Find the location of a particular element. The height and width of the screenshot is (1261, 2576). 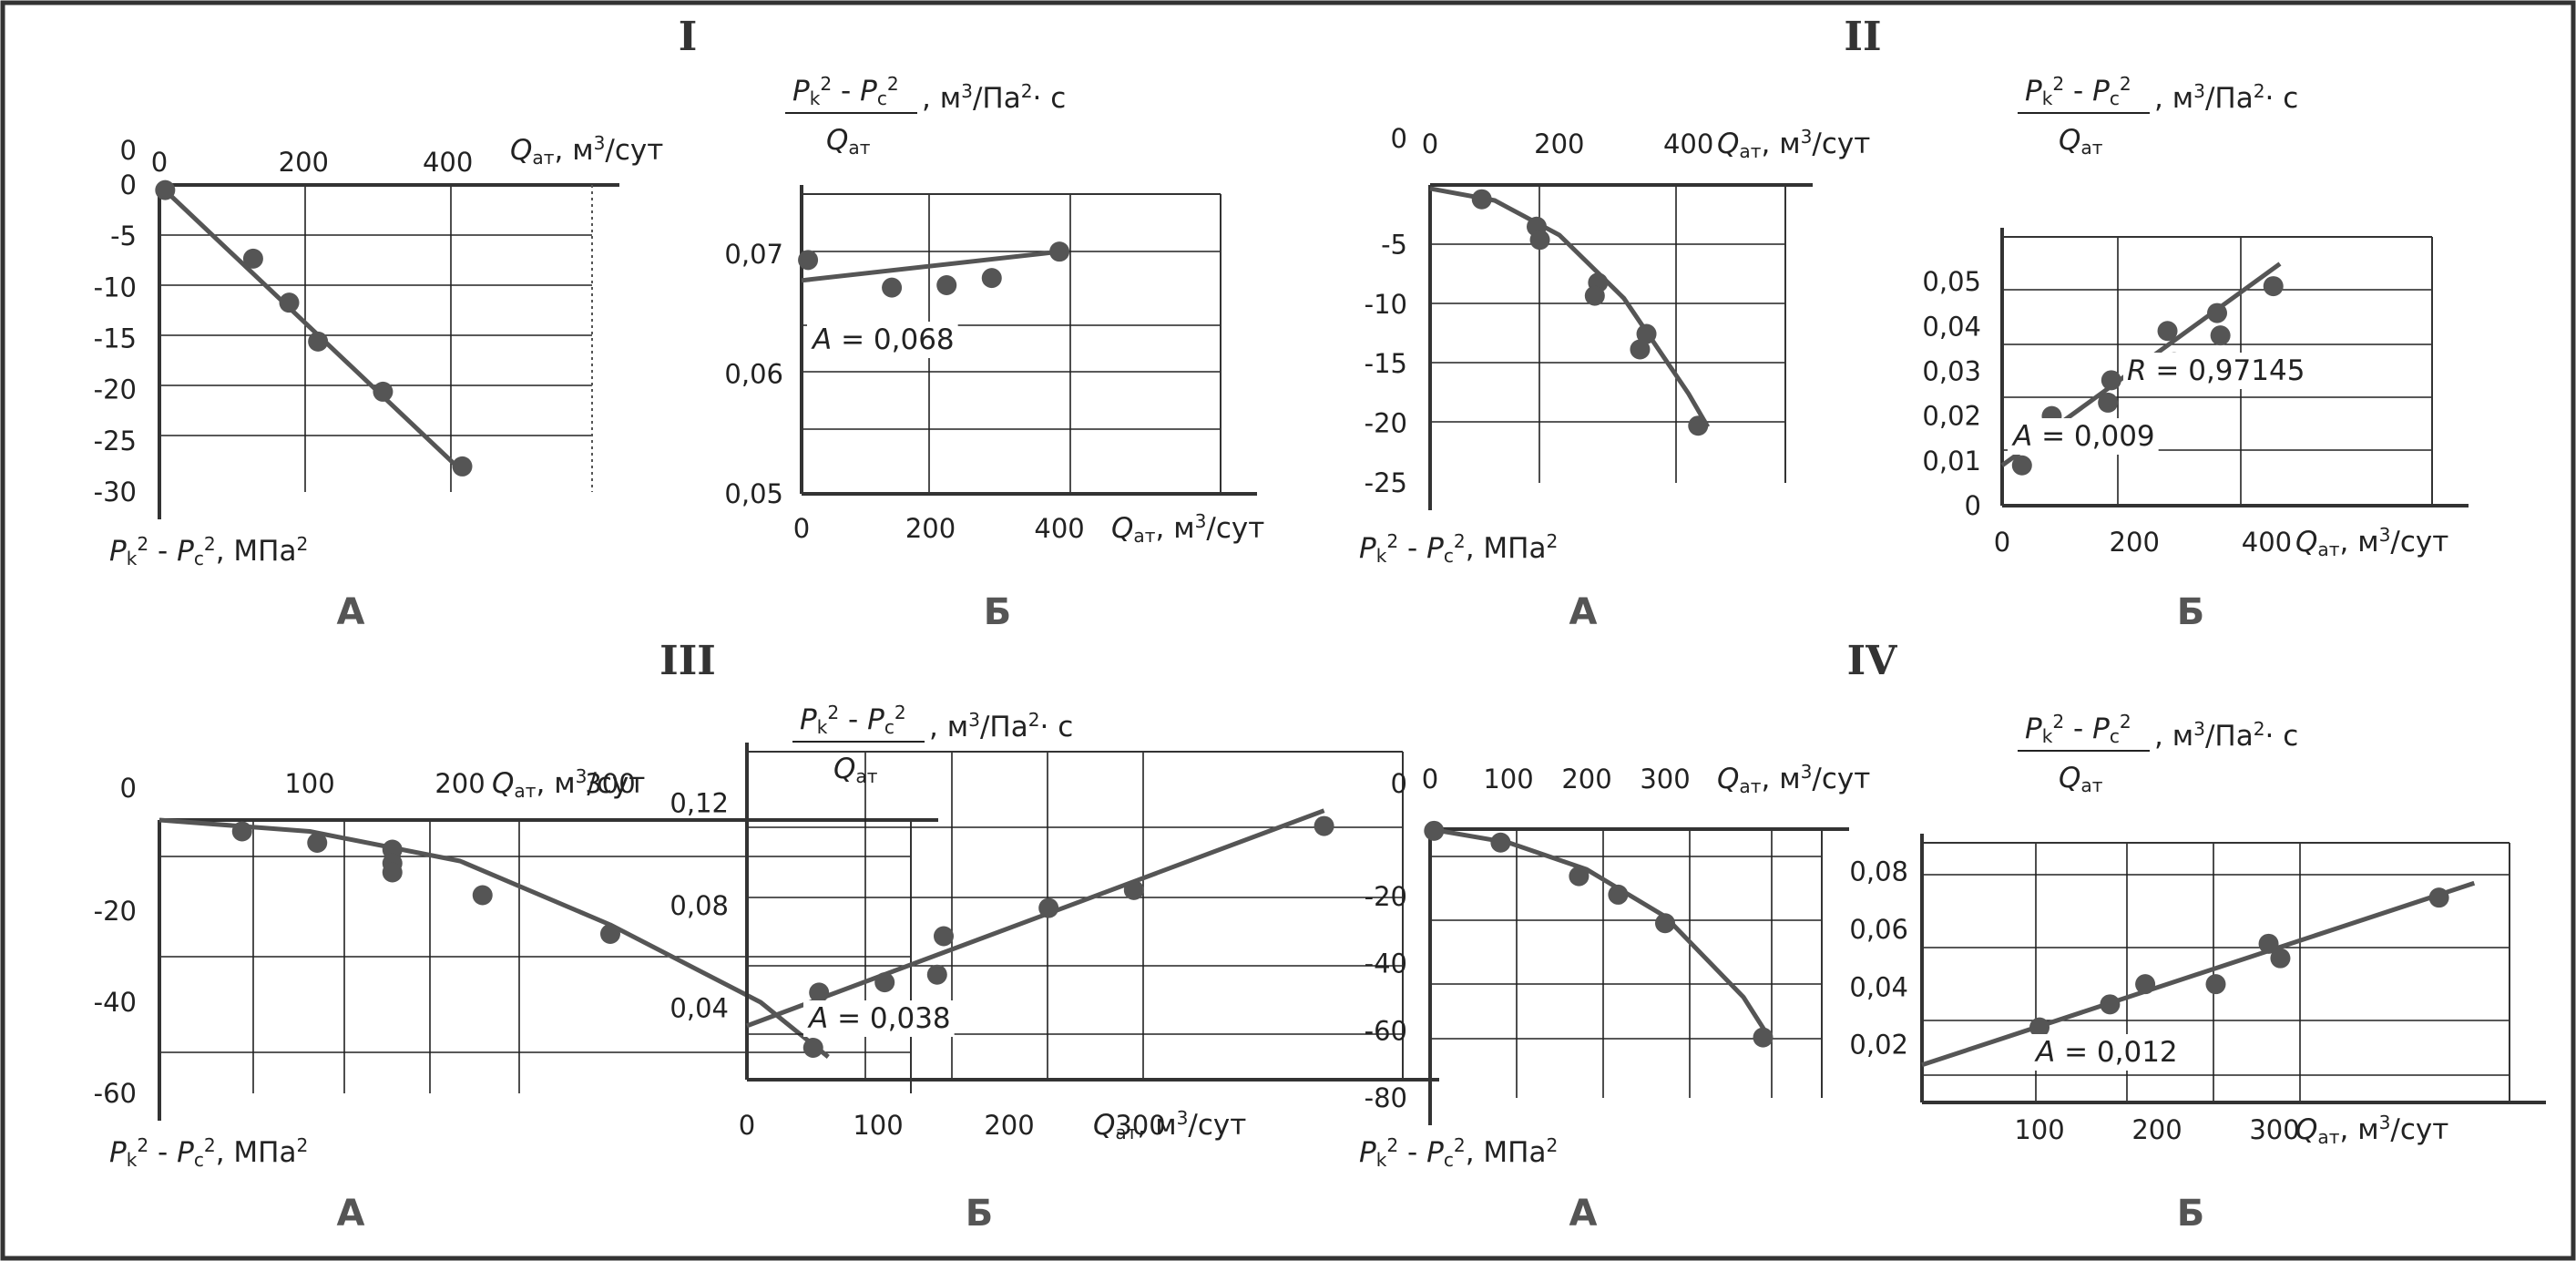

panel-label-I: I is located at coordinates (688, 37).